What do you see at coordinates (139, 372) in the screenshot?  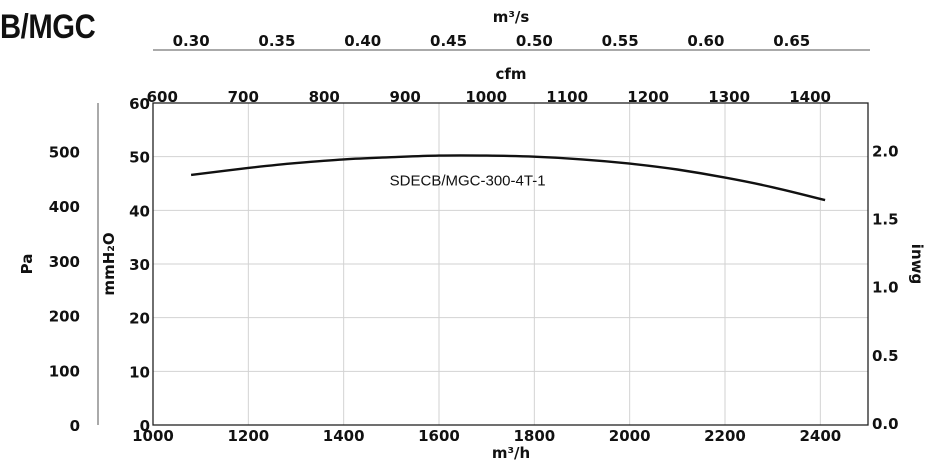 I see `tick-label-mmh2o: 10` at bounding box center [139, 372].